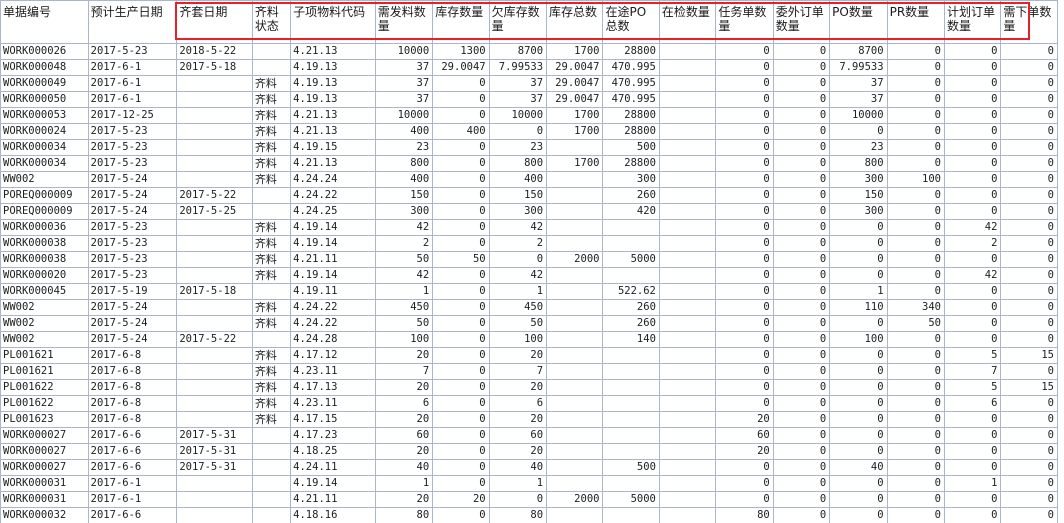  What do you see at coordinates (858, 67) in the screenshot?
I see `table-cell: 7.99533` at bounding box center [858, 67].